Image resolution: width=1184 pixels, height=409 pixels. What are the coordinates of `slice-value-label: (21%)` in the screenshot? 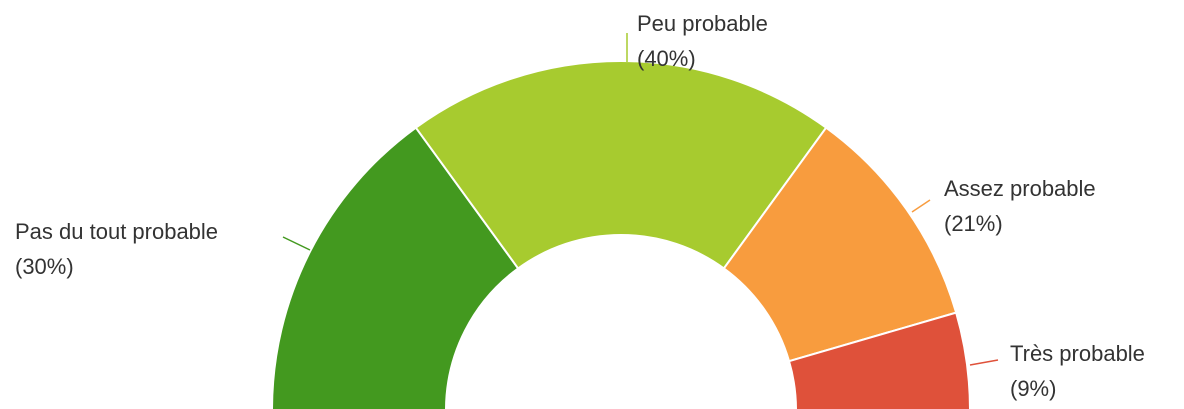 It's located at (973, 223).